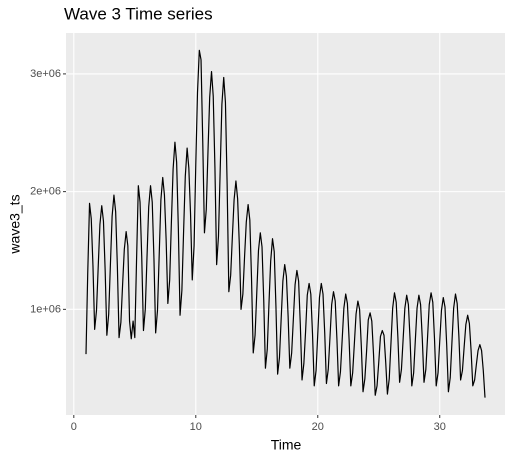 This screenshot has width=517, height=461. I want to click on x-tick-label: 30, so click(440, 427).